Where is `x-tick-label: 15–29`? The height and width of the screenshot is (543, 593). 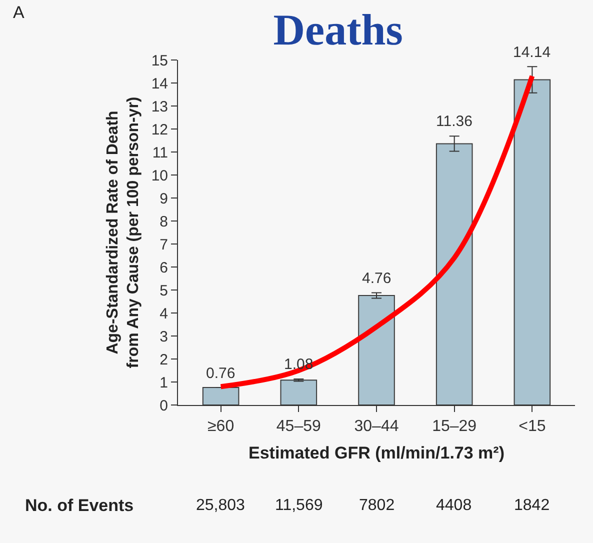 x-tick-label: 15–29 is located at coordinates (454, 427).